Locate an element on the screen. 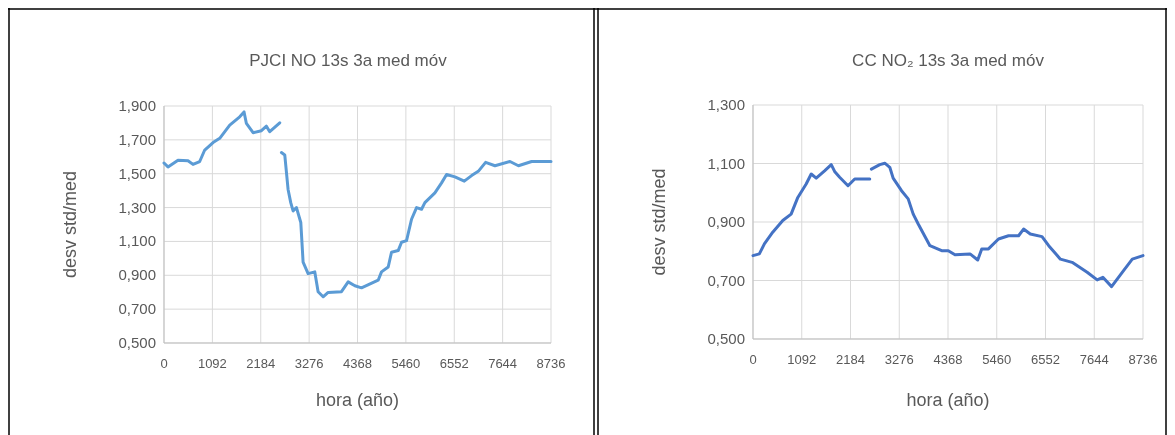  chart-title: PJCI NO 13s 3a med móv is located at coordinates (348, 60).